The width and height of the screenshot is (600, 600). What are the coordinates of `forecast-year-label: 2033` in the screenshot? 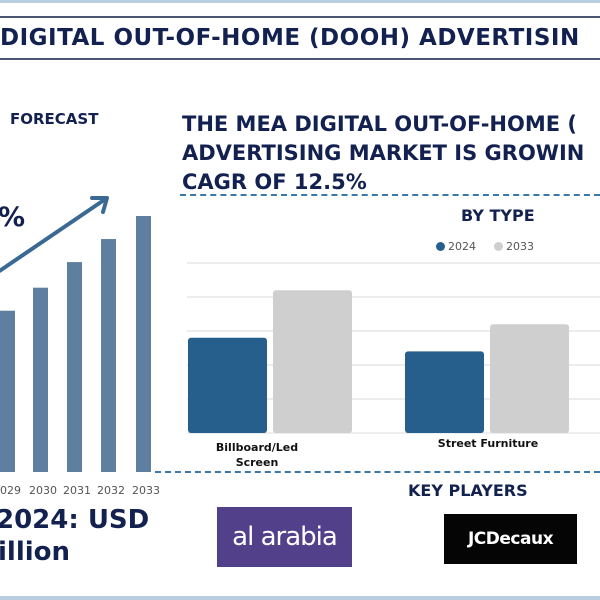 It's located at (146, 490).